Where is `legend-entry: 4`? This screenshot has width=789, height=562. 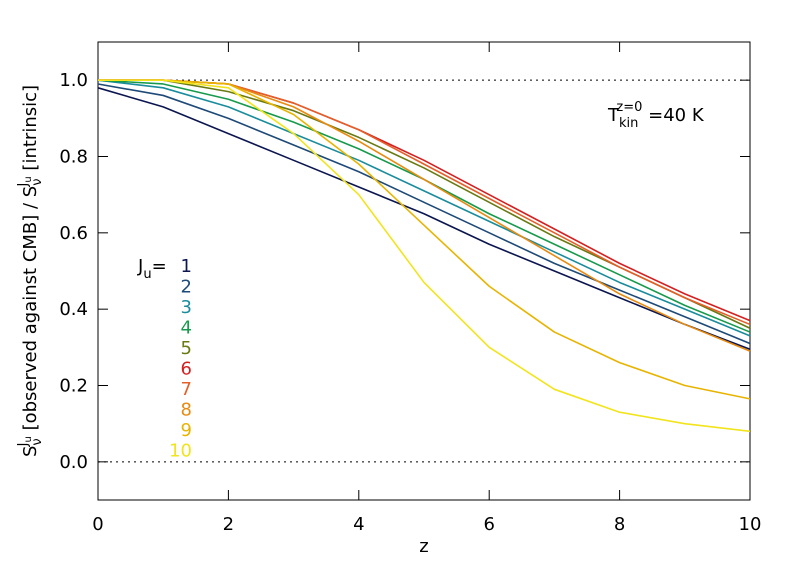 legend-entry: 4 is located at coordinates (186, 328).